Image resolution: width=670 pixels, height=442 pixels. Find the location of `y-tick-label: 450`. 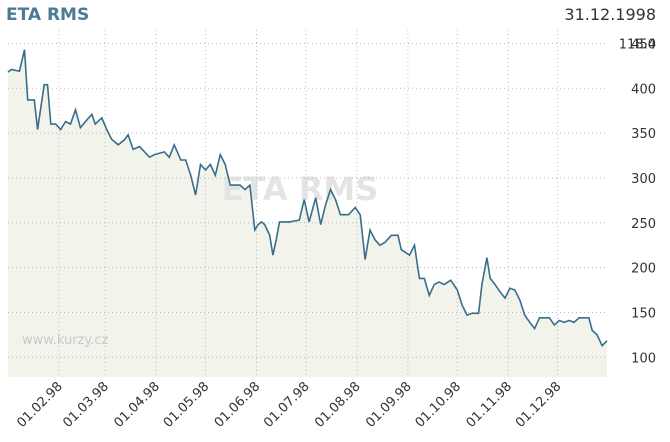

y-tick-label: 450 is located at coordinates (643, 44).